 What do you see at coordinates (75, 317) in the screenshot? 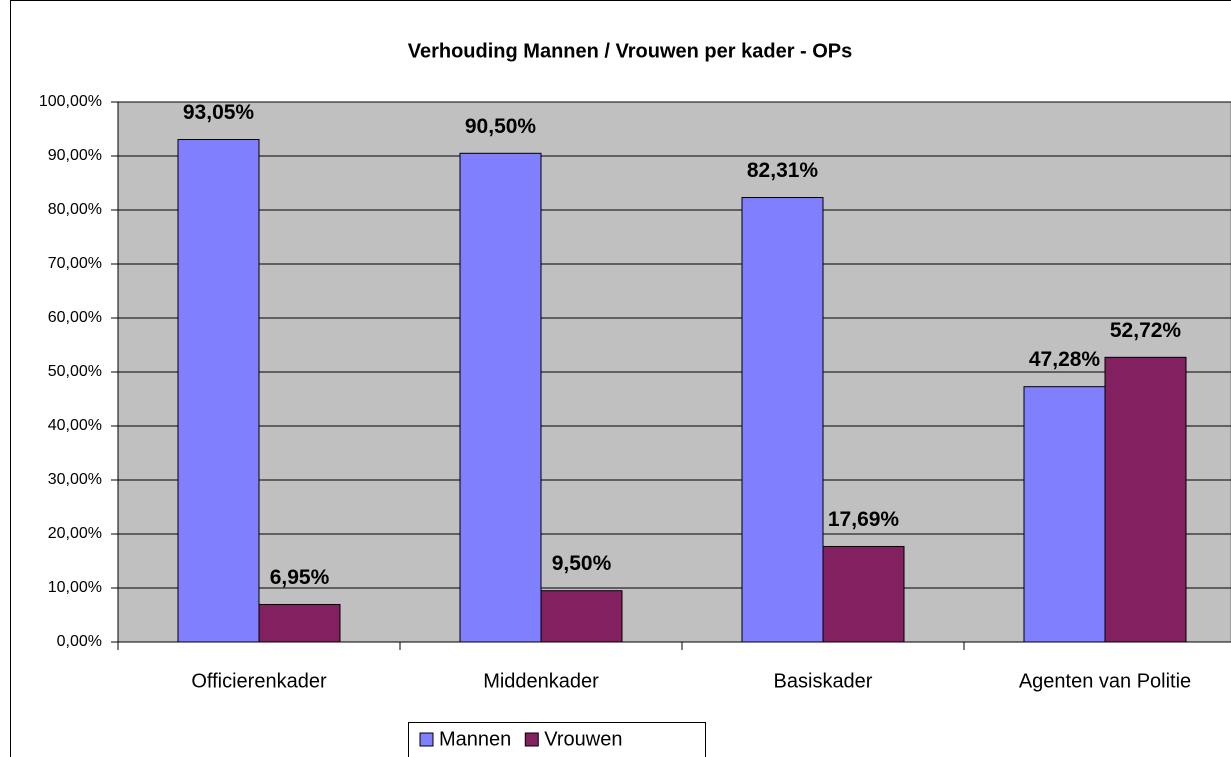
I see `y-tick-label: 60,00%` at bounding box center [75, 317].